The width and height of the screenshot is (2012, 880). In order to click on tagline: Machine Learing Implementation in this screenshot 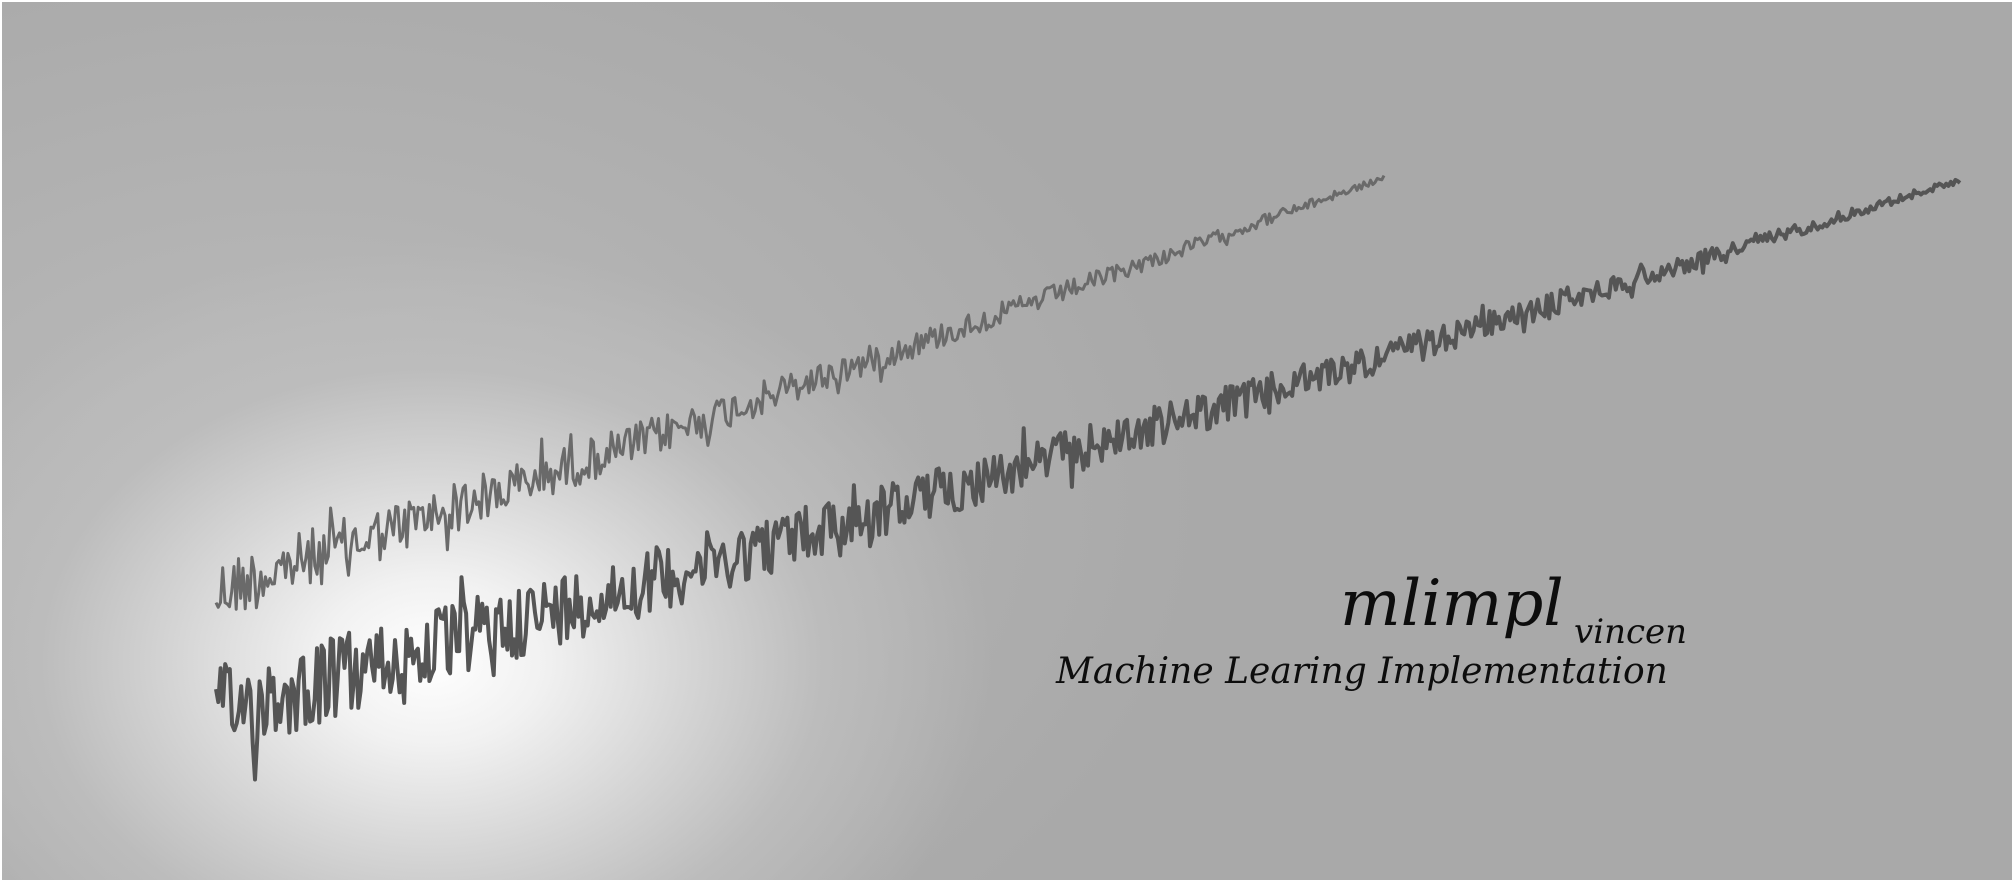, I will do `click(1362, 671)`.